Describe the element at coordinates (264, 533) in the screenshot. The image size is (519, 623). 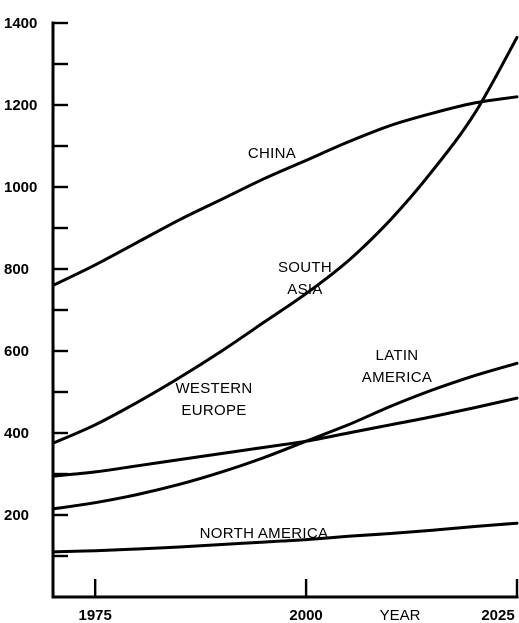
I see `series-label-north-america: NORTH AMERICA` at that location.